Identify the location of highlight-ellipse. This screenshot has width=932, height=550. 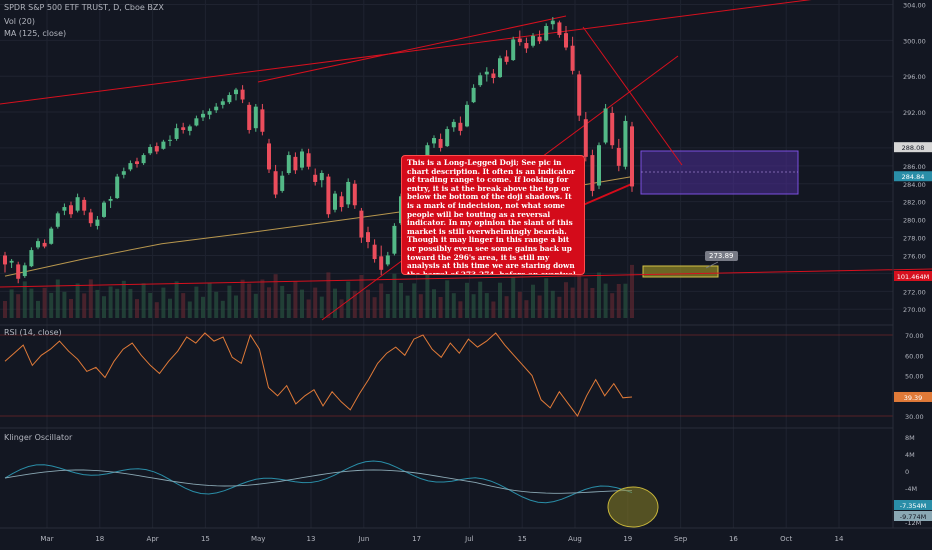
(633, 507).